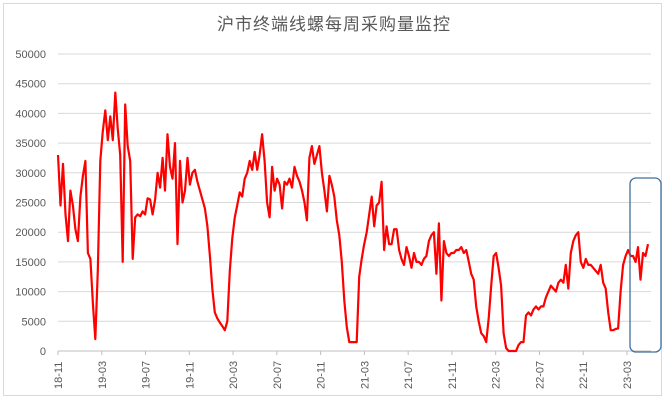 Image resolution: width=668 pixels, height=402 pixels. I want to click on x-tick-label: 20-03, so click(234, 375).